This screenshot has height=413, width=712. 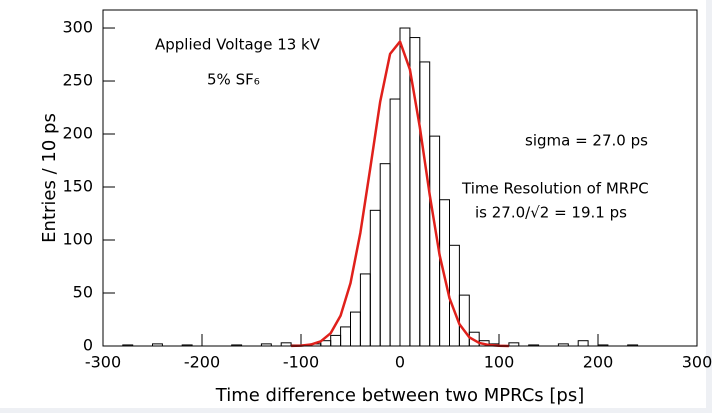 What do you see at coordinates (83, 292) in the screenshot?
I see `y-tick-label: 50` at bounding box center [83, 292].